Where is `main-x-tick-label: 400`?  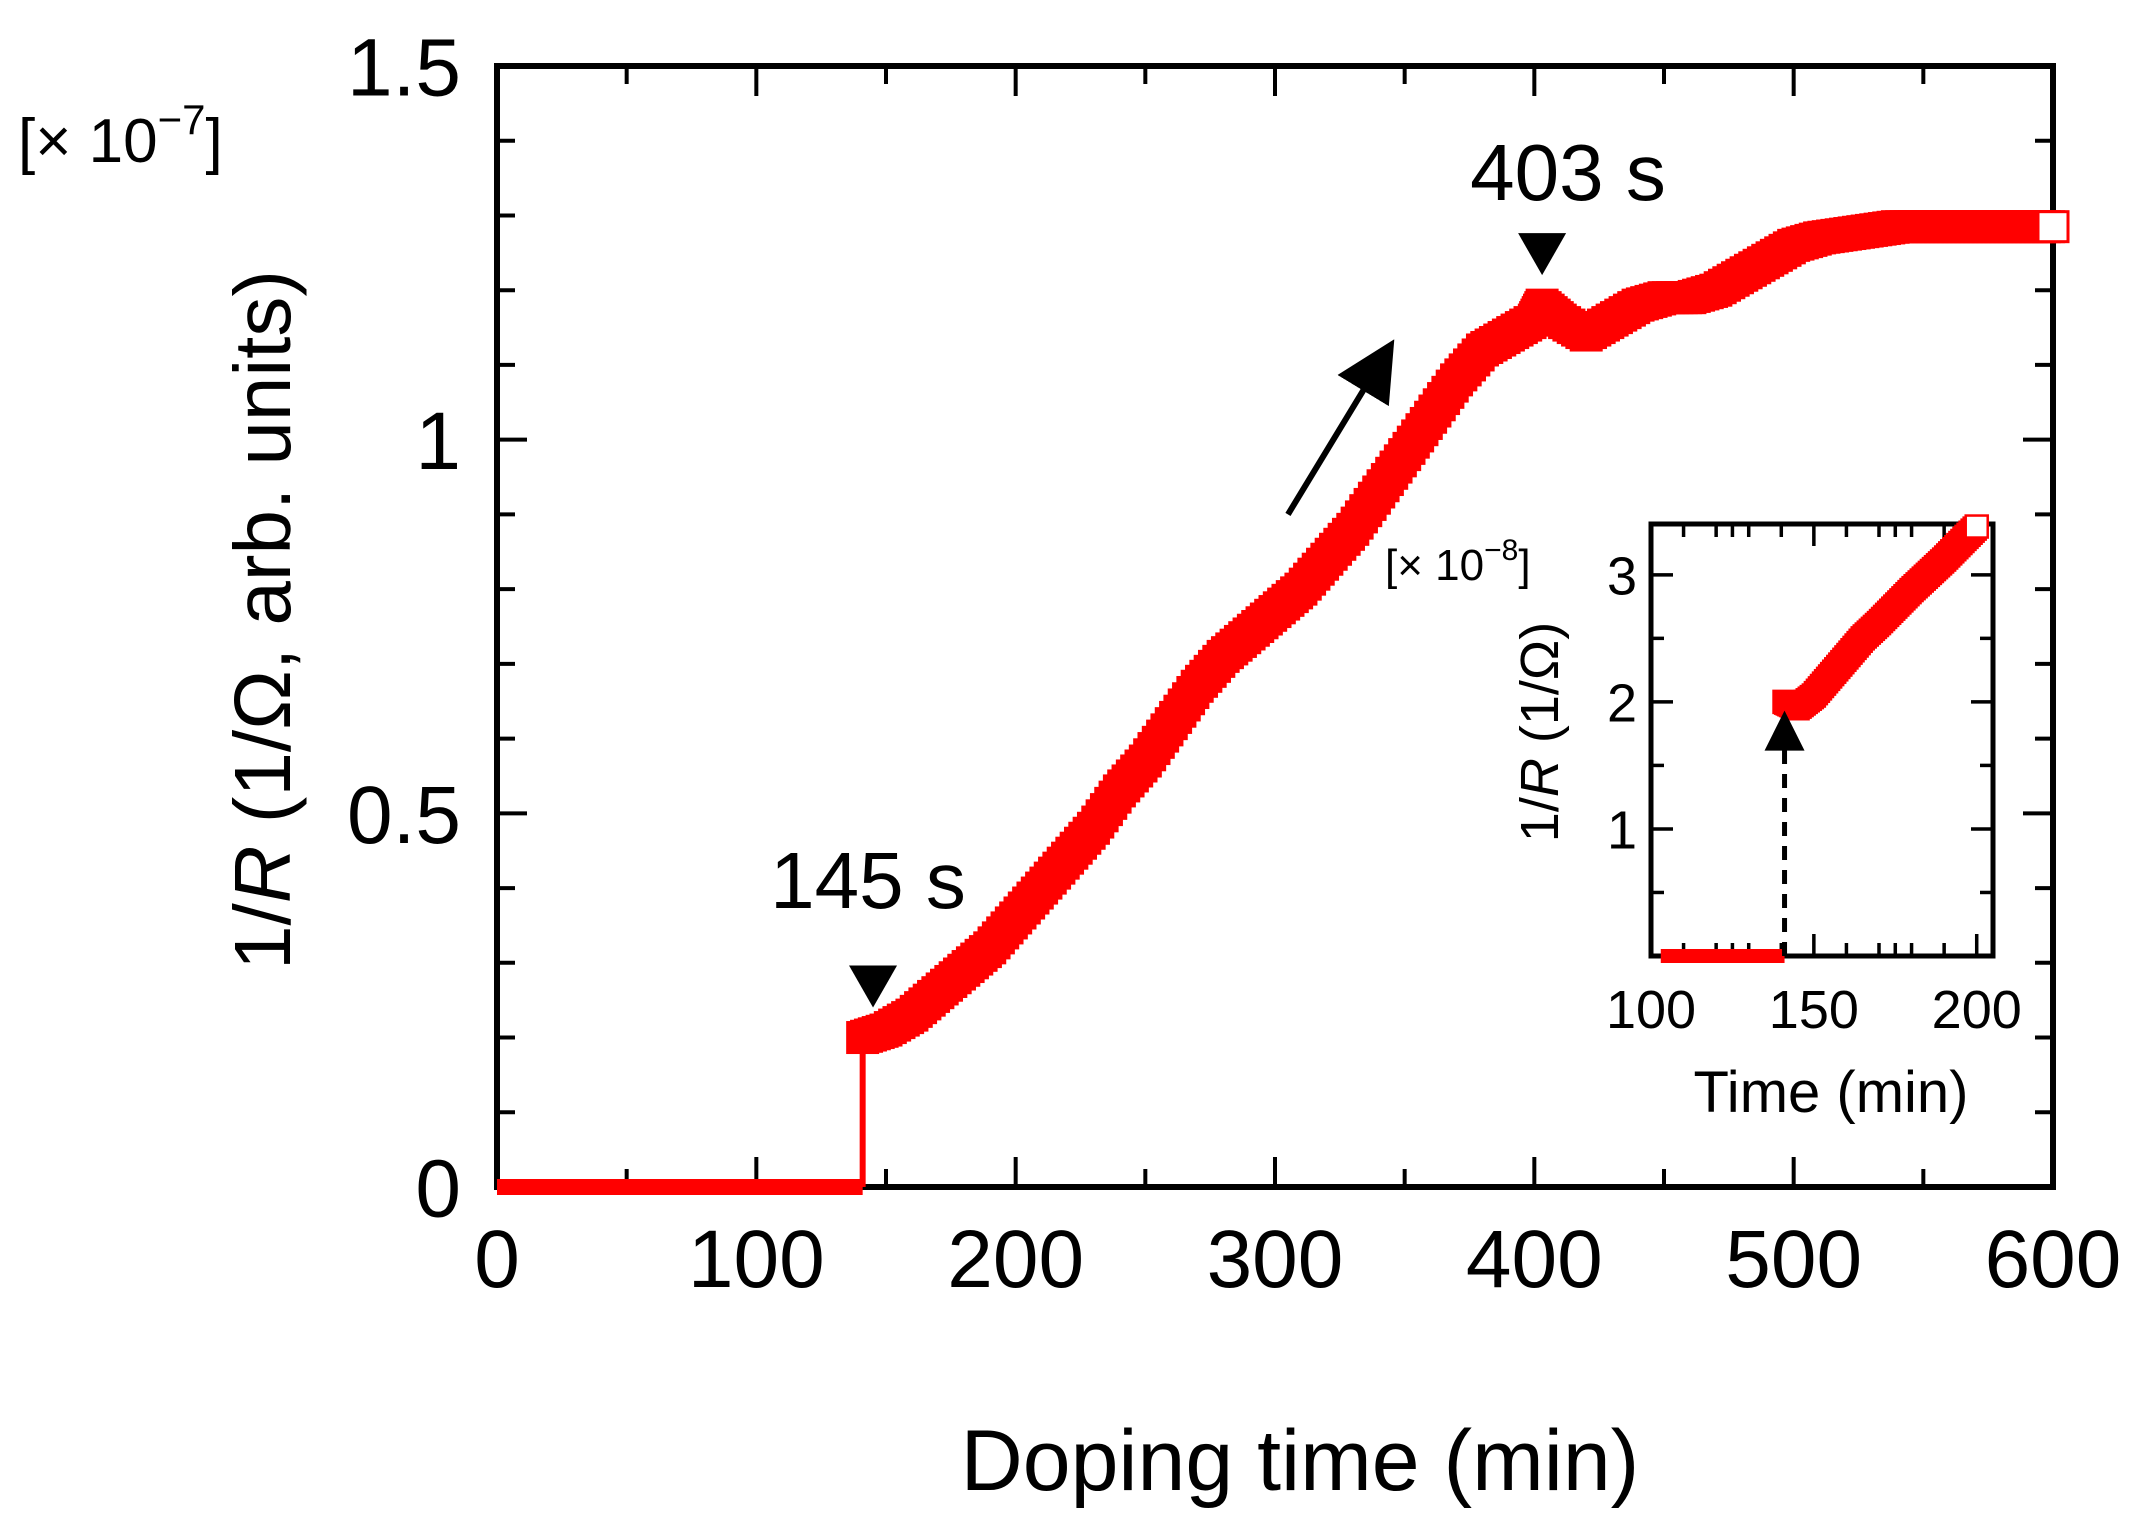
main-x-tick-label: 400 is located at coordinates (1534, 1259).